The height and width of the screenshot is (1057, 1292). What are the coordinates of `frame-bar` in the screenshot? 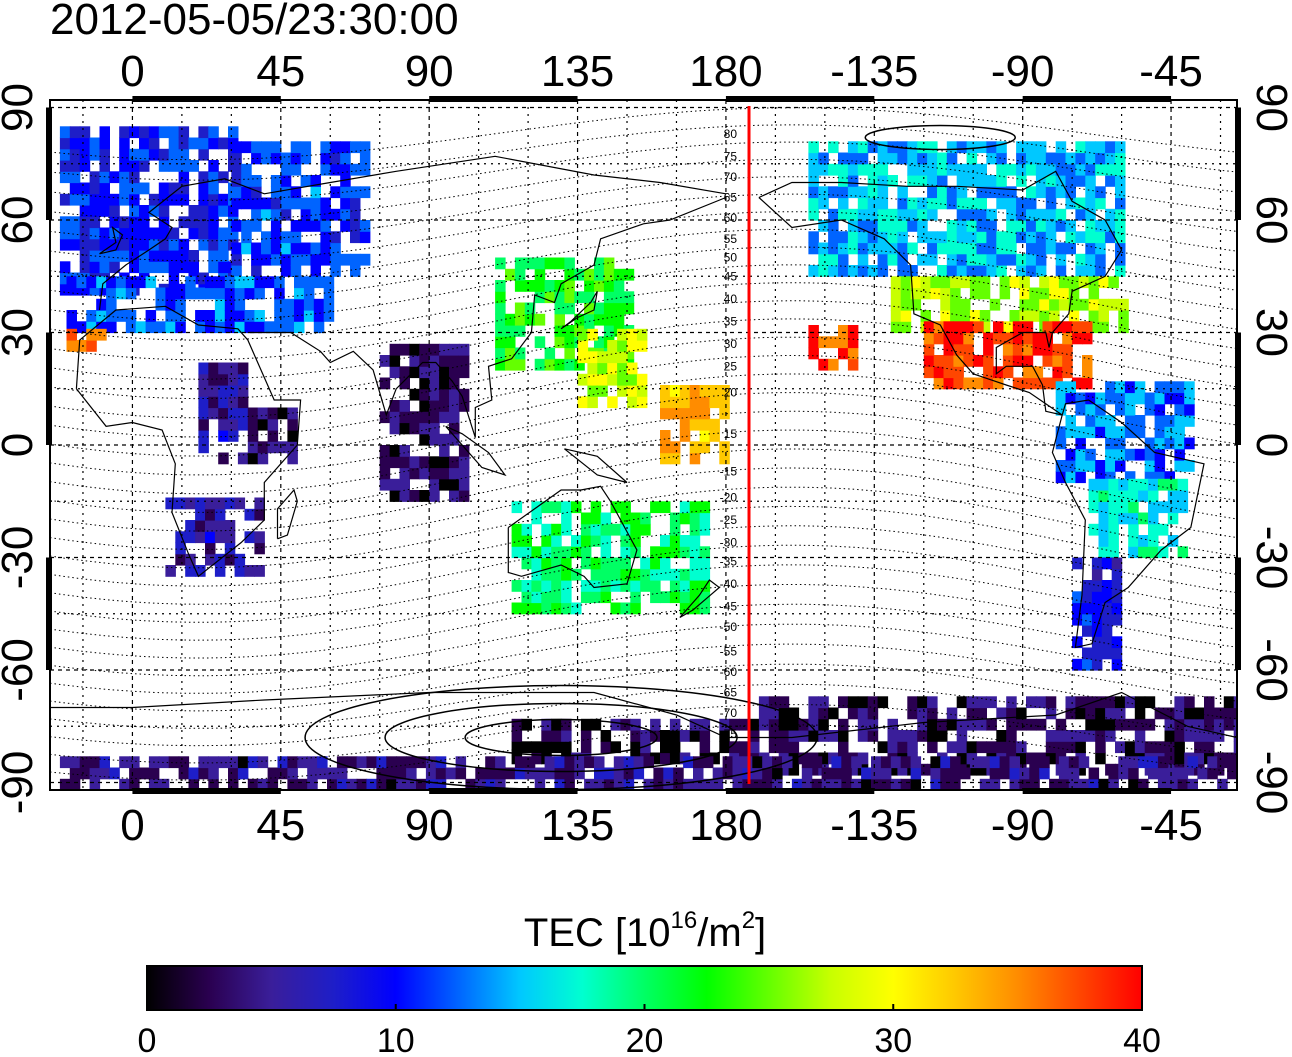 It's located at (800, 99).